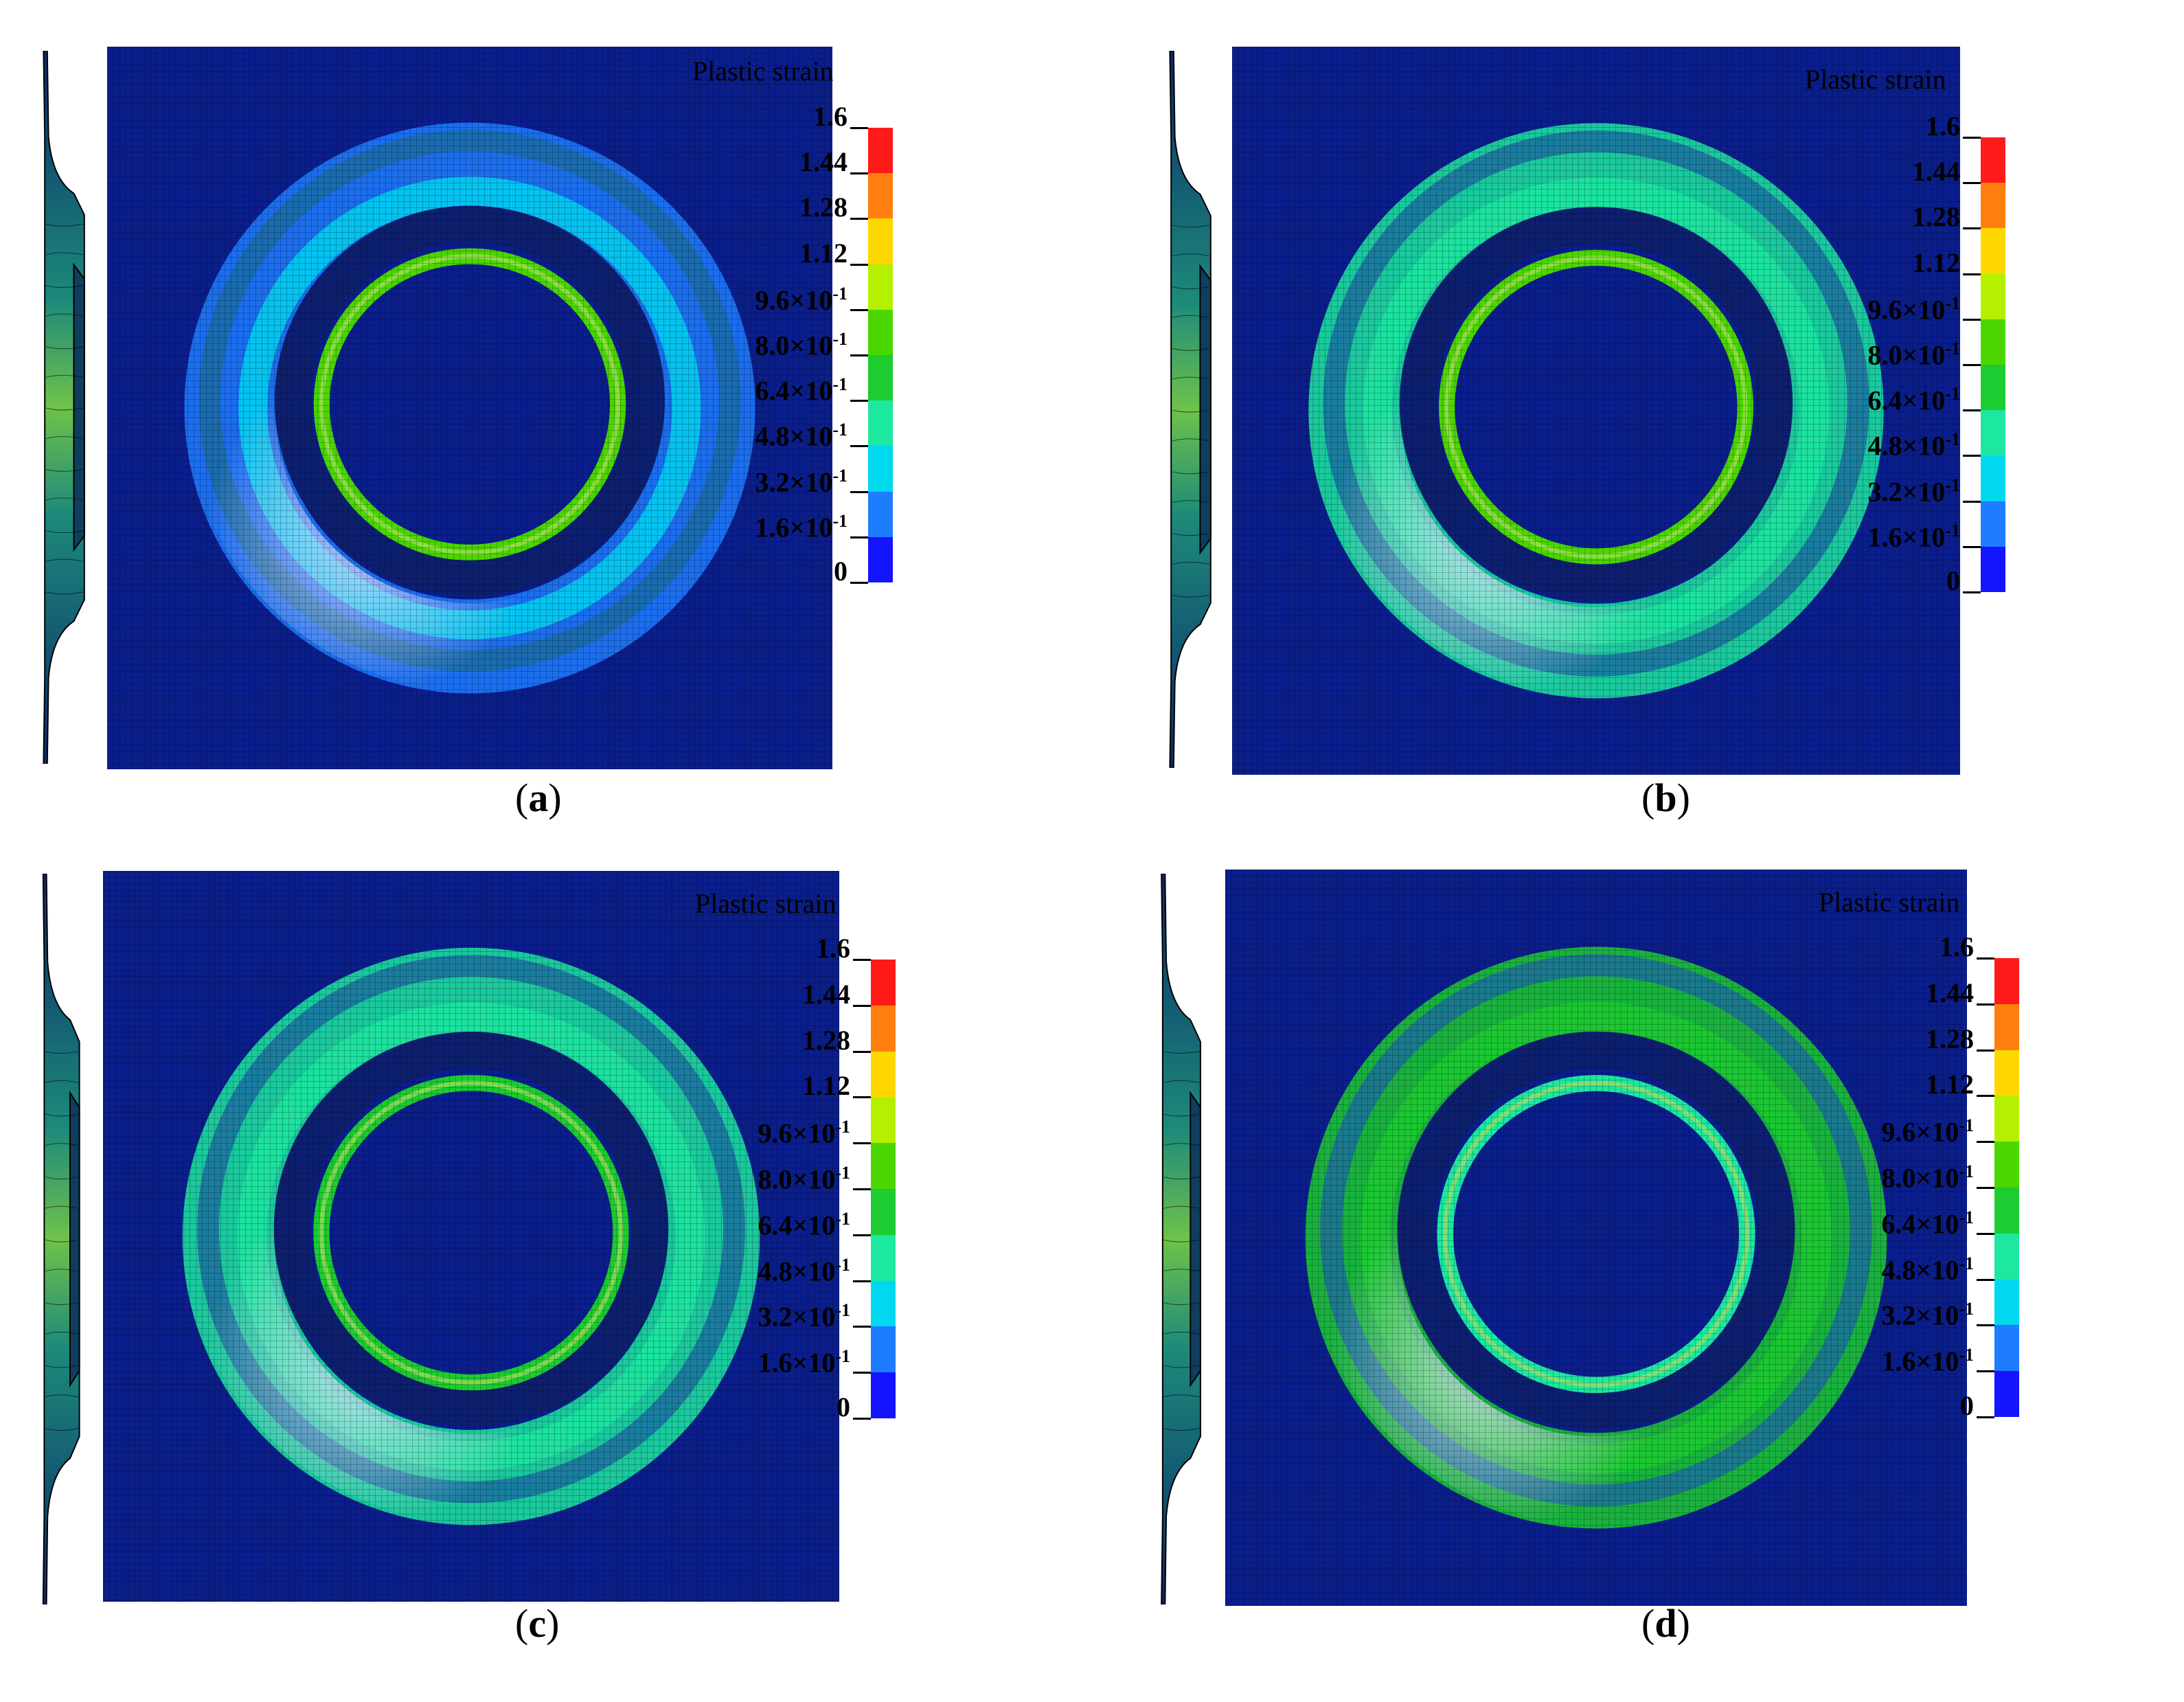 Image resolution: width=2184 pixels, height=1702 pixels. I want to click on panel-caption: (b), so click(1665, 797).